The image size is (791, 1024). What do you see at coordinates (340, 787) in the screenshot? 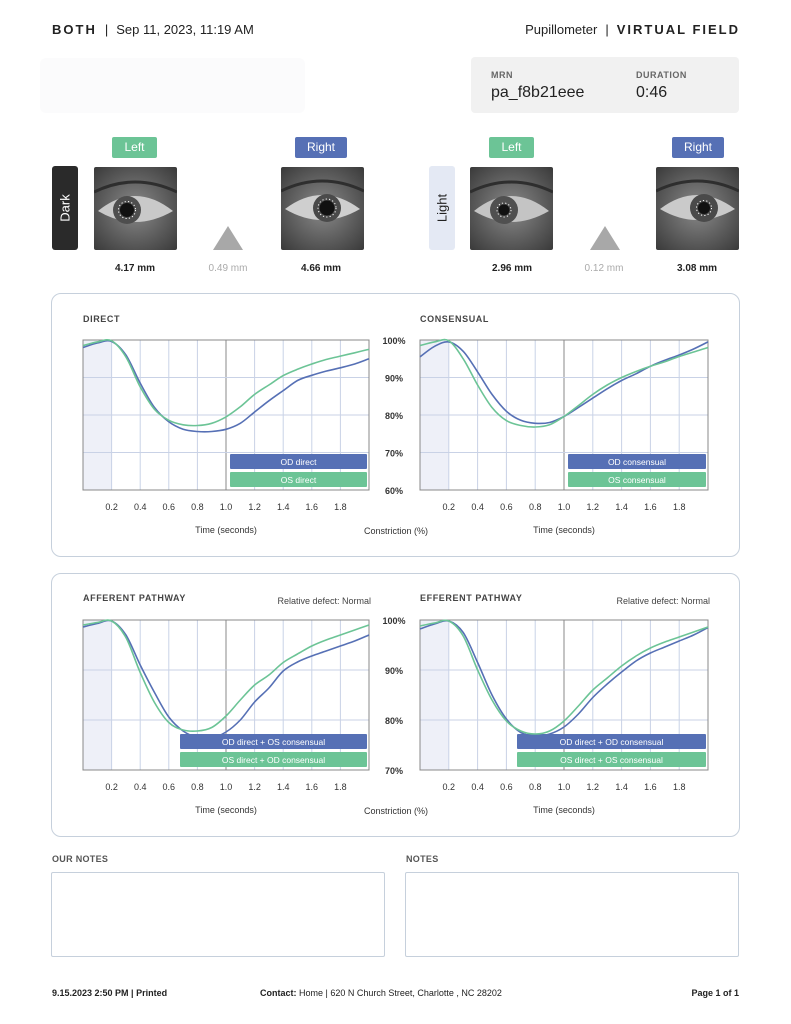
I see `afferent-pathway-xtick: 1.8` at bounding box center [340, 787].